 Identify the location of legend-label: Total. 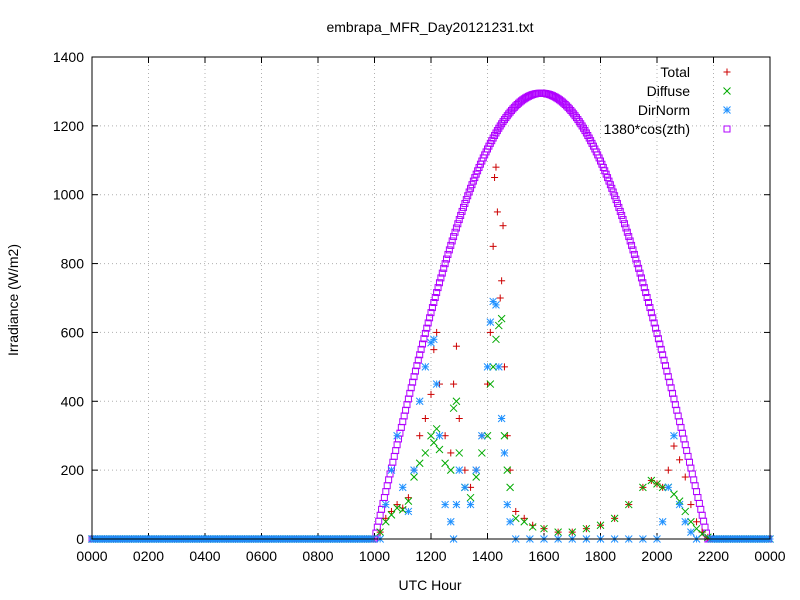
(675, 72).